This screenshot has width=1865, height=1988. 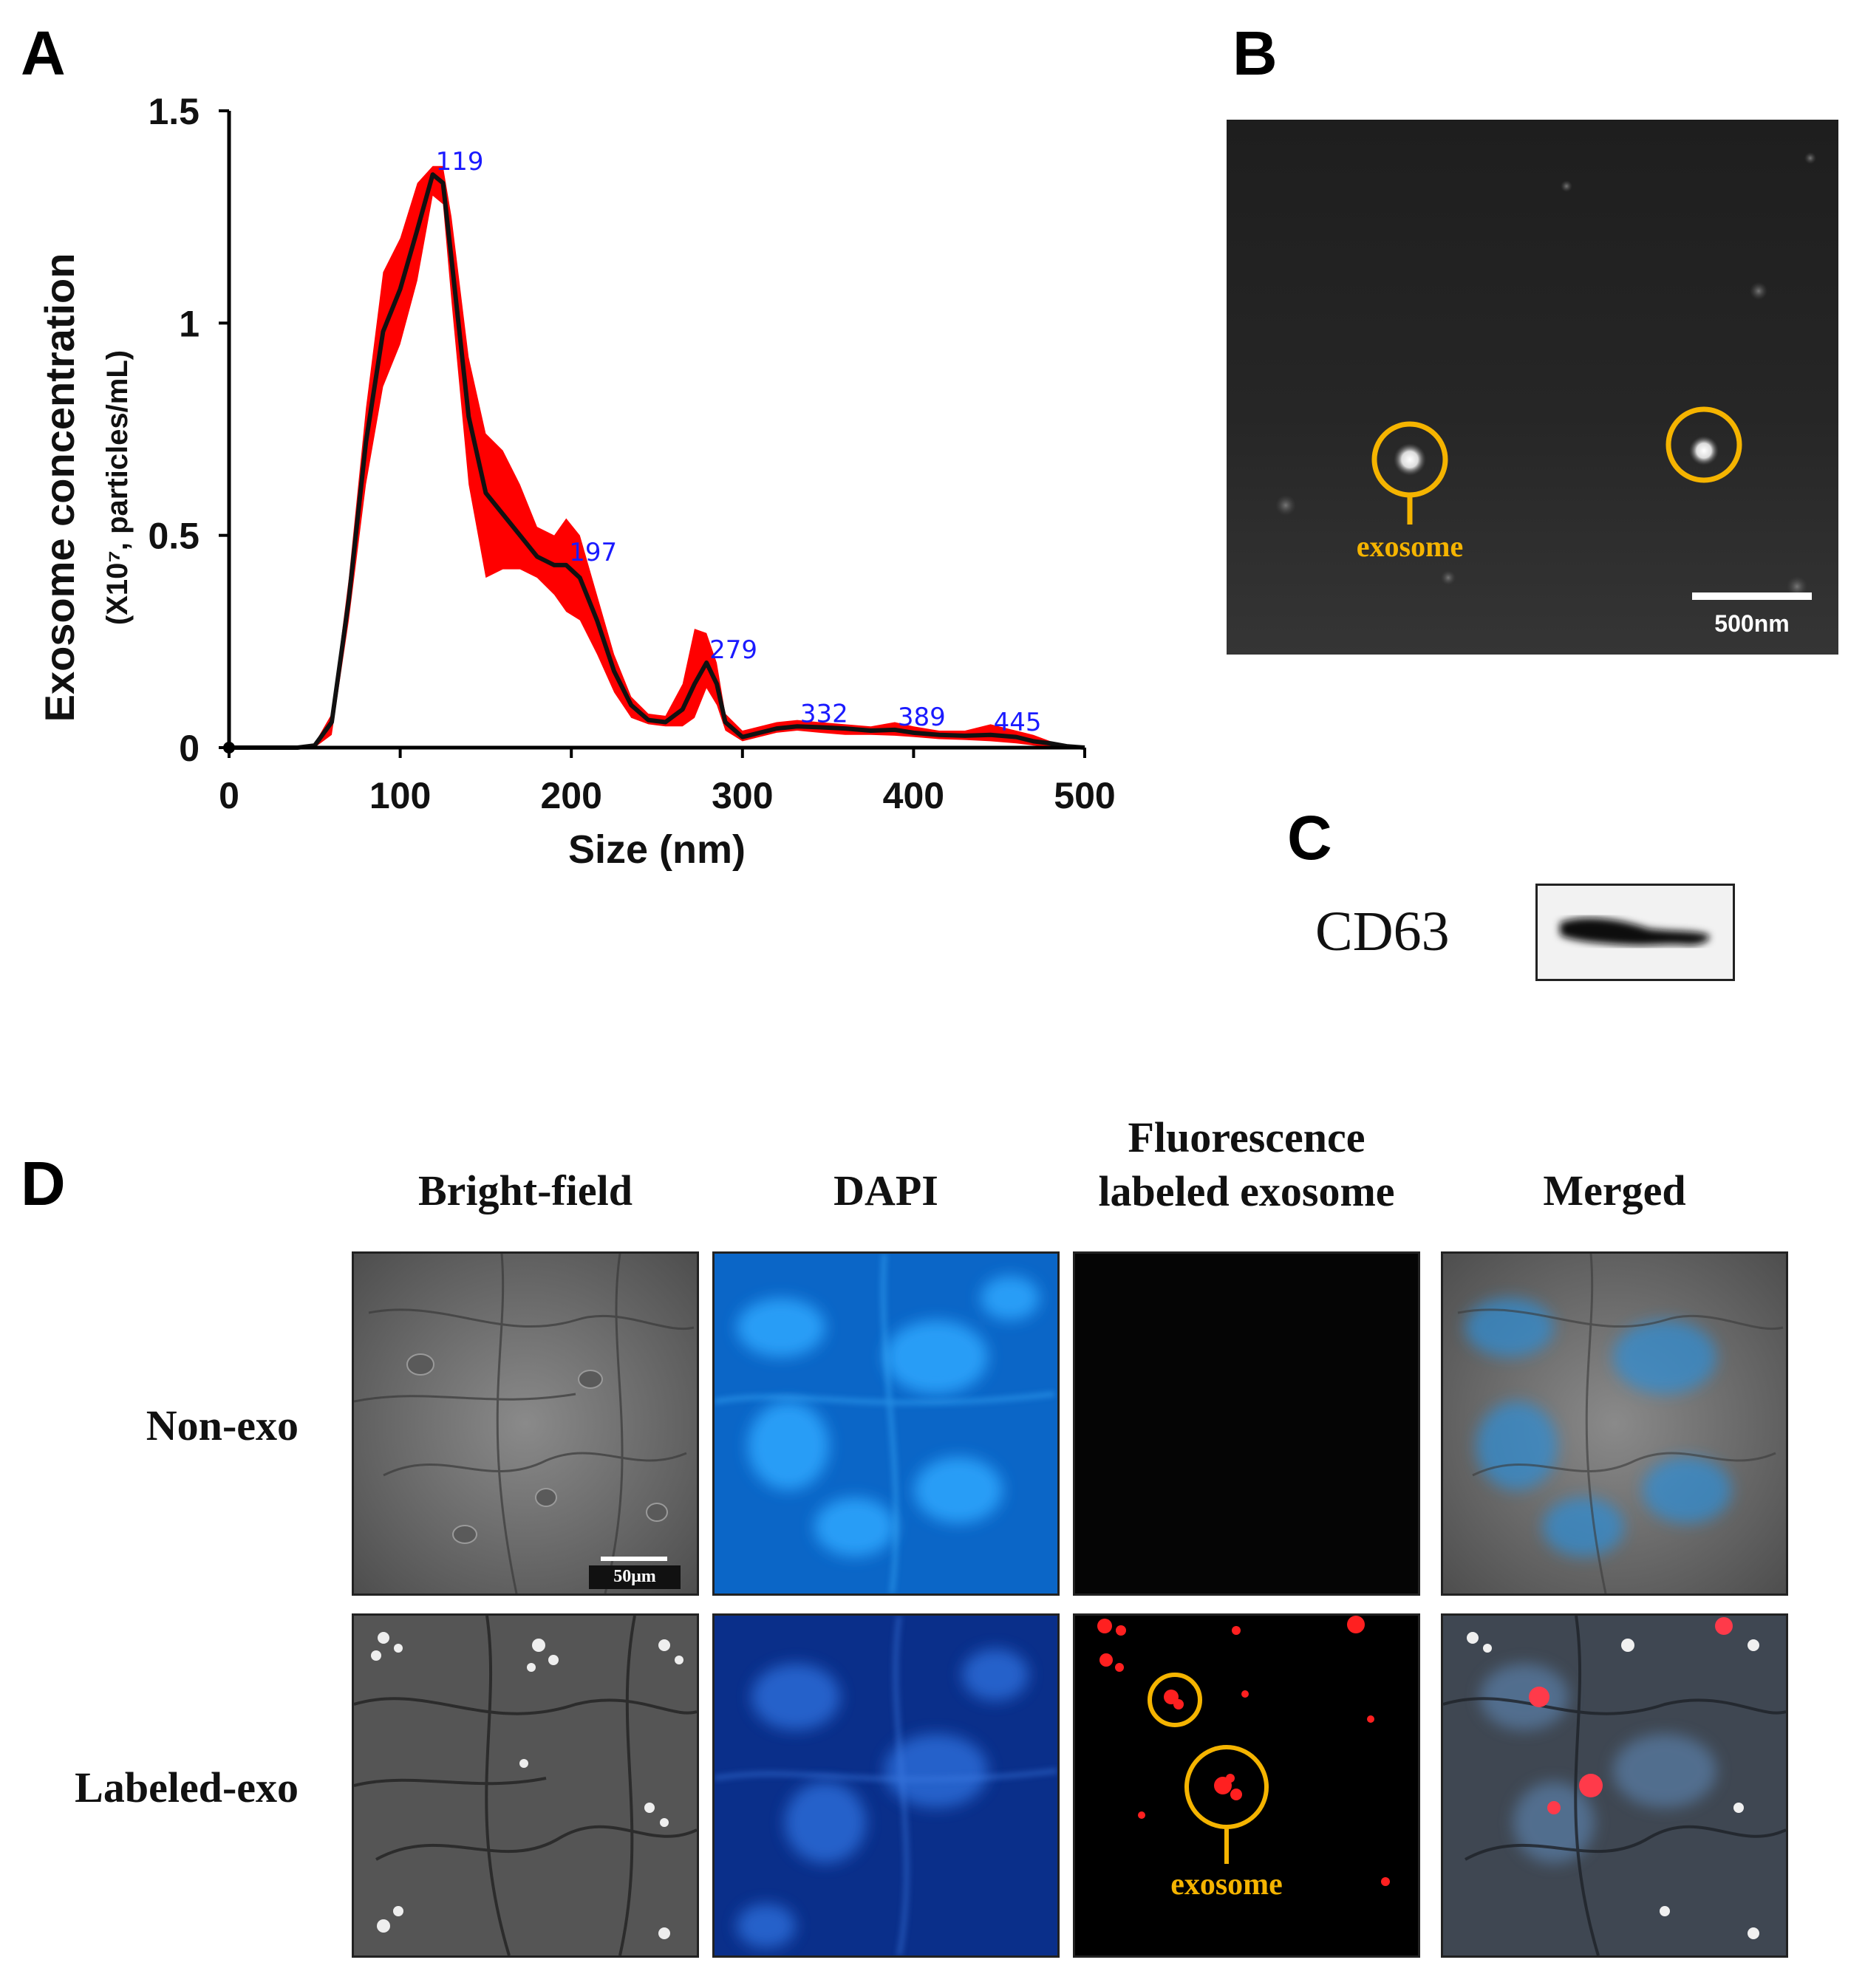 I want to click on error-band-layer, so click(x=657, y=456).